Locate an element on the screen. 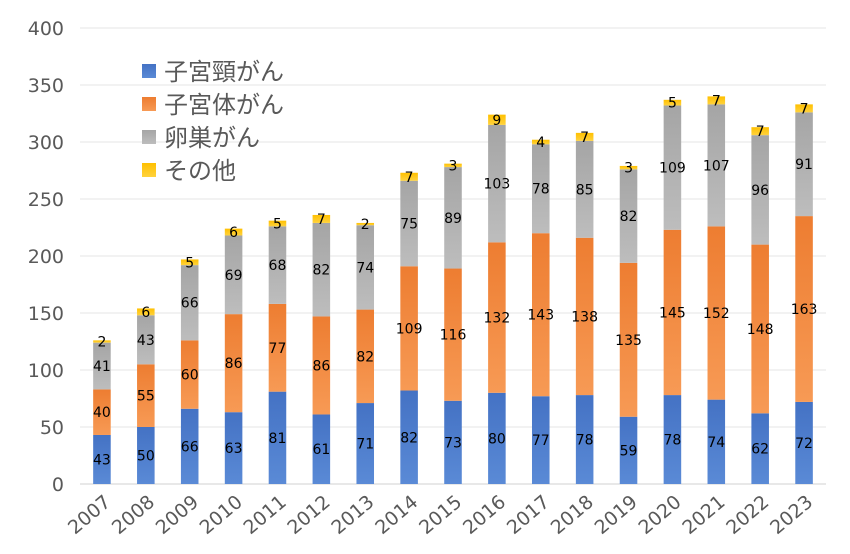 This screenshot has height=554, width=850. data-label: 103 is located at coordinates (497, 185).